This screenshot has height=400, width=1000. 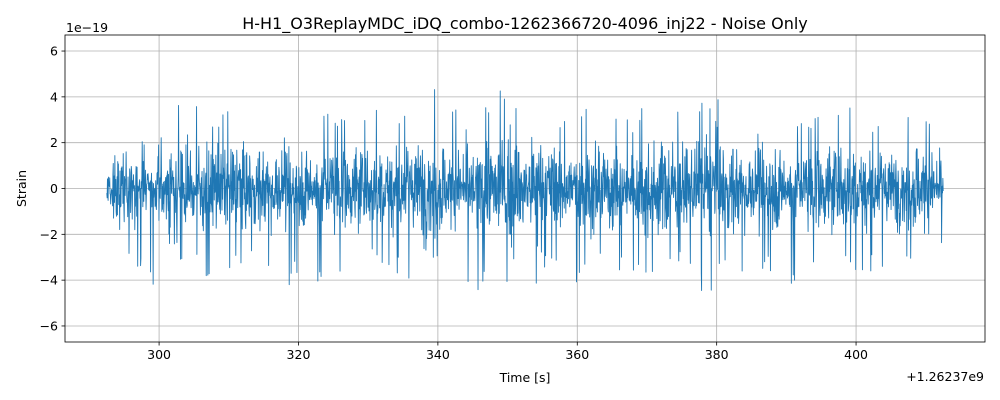 What do you see at coordinates (49, 280) in the screenshot?
I see `y-tick-label: −4` at bounding box center [49, 280].